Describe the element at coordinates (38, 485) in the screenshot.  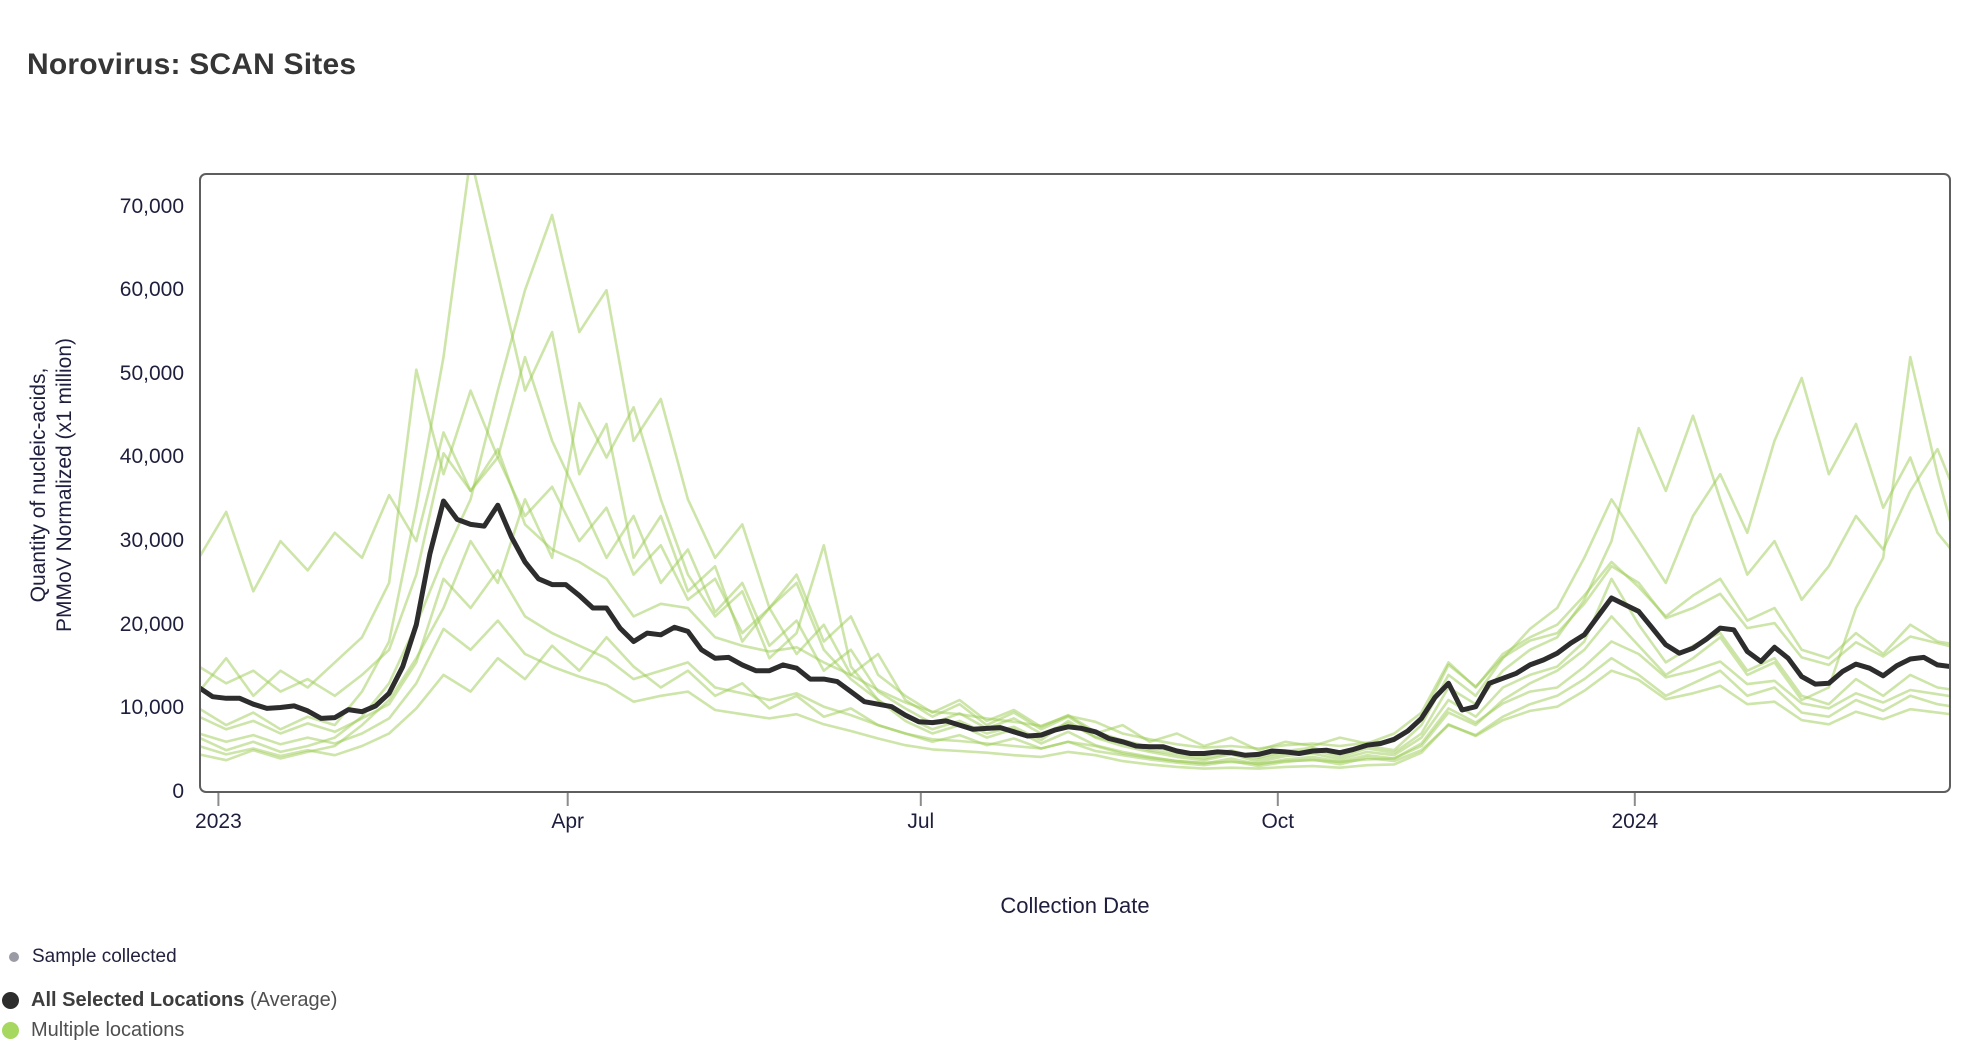
I see `y-axis-title-line1: Quantity of nucleic-acids,` at that location.